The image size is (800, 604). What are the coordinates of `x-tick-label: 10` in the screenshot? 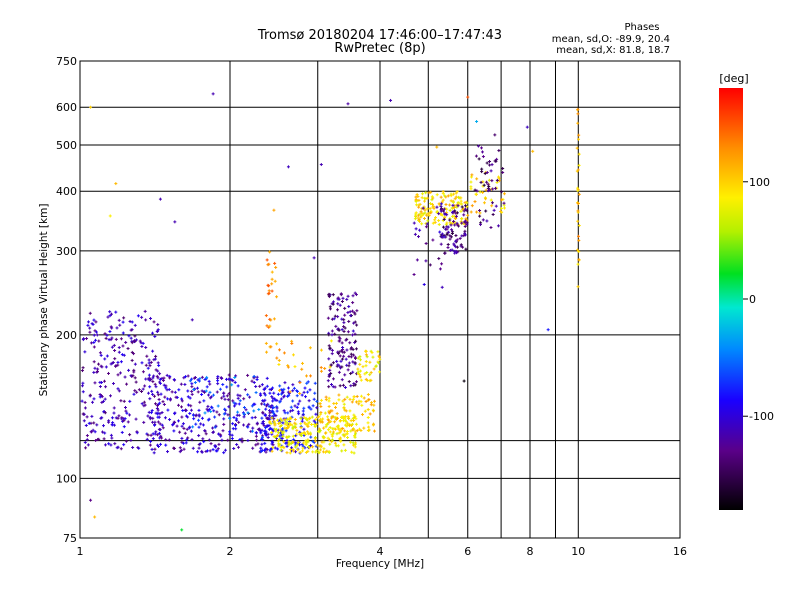 It's located at (578, 551).